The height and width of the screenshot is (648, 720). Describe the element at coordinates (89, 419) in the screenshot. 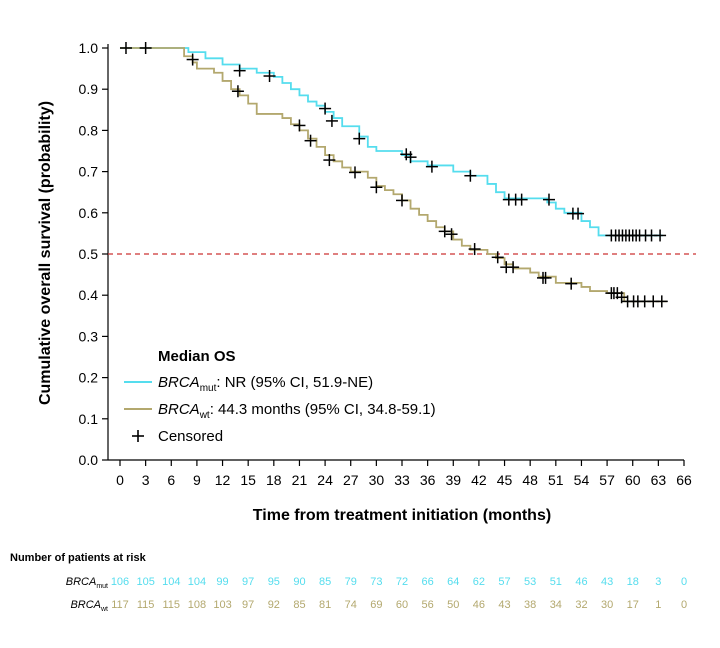

I see `y-tick-label: 0.1` at that location.